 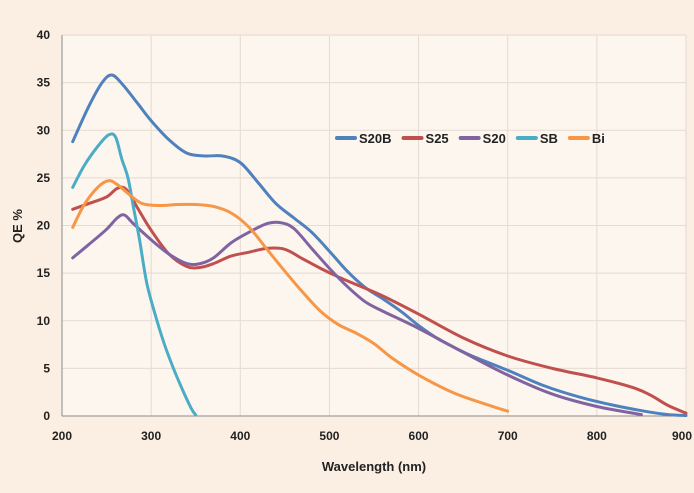 What do you see at coordinates (44, 35) in the screenshot?
I see `y-tick-label: 40` at bounding box center [44, 35].